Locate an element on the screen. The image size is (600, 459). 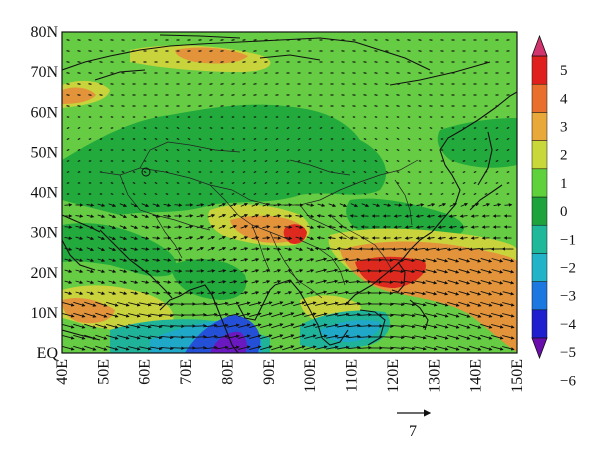
colorbar-top-triangle is located at coordinates (539, 45).